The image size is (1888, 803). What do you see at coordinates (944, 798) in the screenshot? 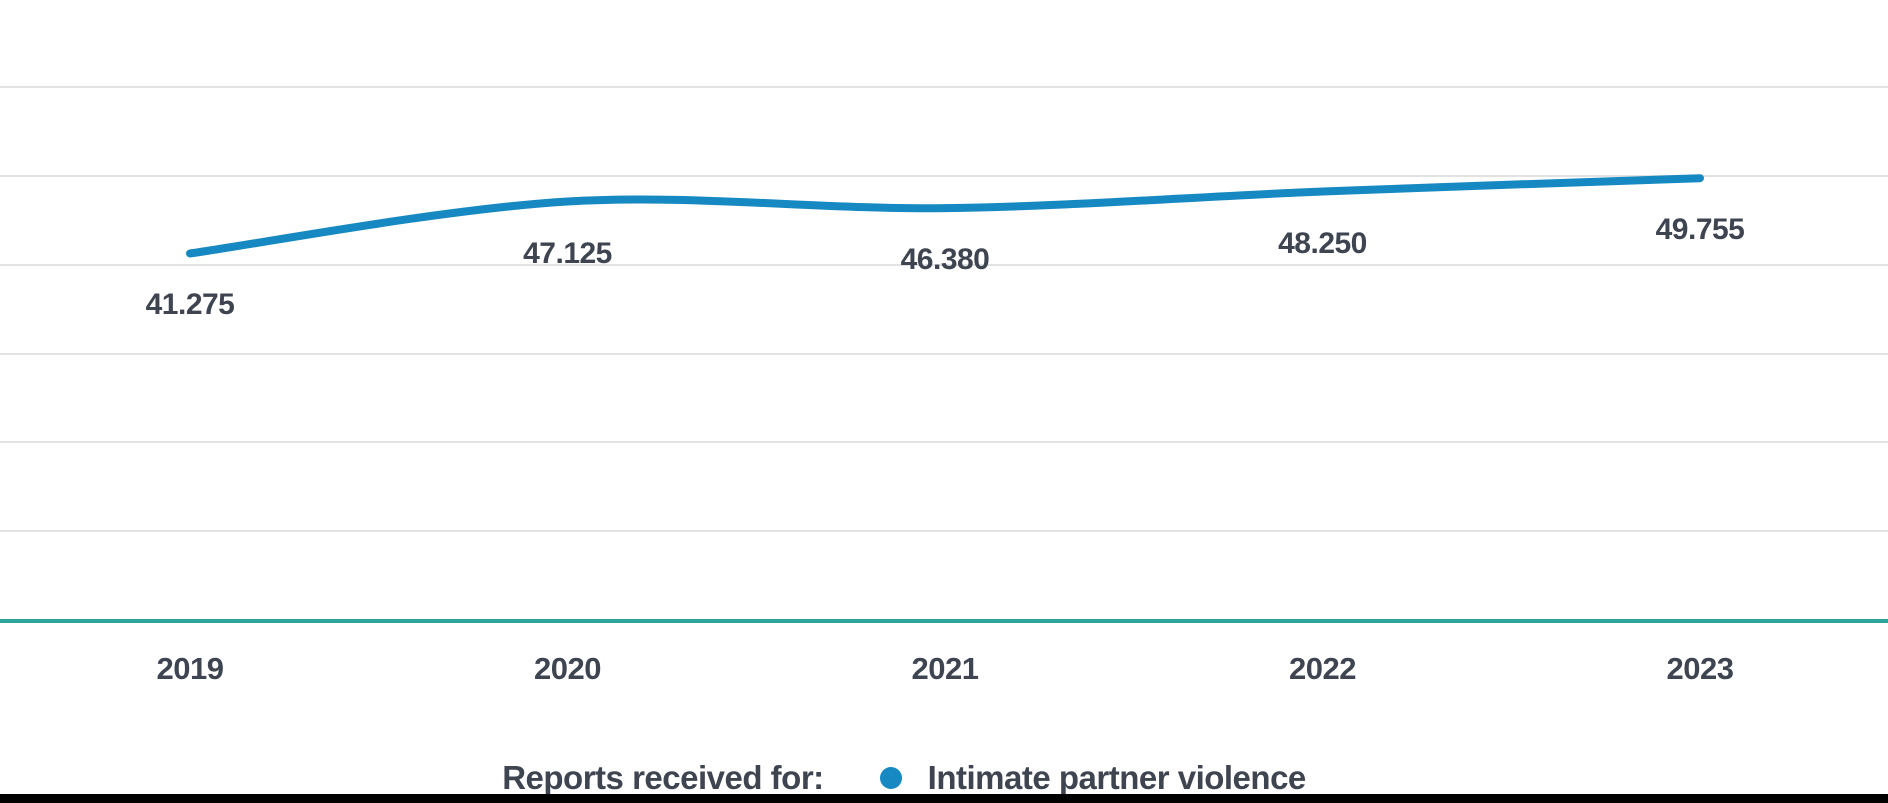
I see `bottom-edge-bar` at bounding box center [944, 798].